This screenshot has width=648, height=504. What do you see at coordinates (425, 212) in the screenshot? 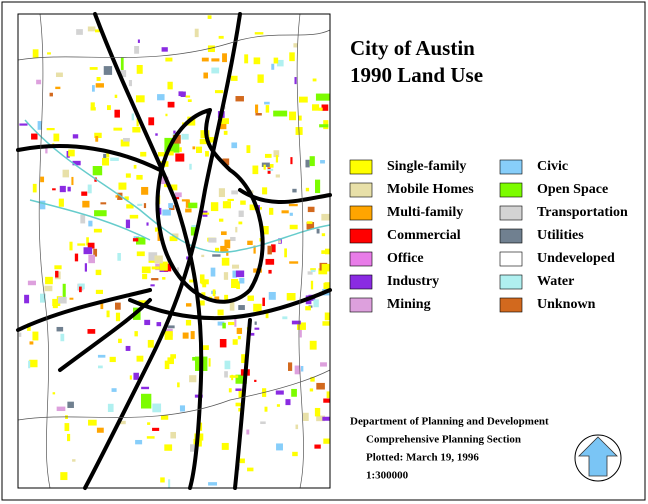
I see `legend-label: Multi-family` at bounding box center [425, 212].